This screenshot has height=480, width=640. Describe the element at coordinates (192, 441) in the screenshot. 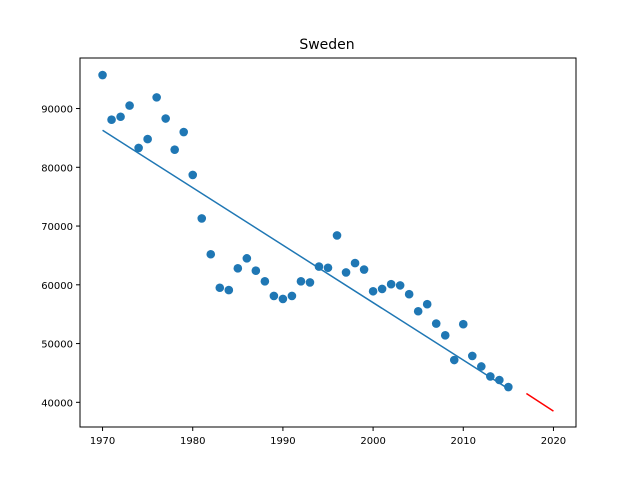

I see `x-tick-label: 1980` at that location.